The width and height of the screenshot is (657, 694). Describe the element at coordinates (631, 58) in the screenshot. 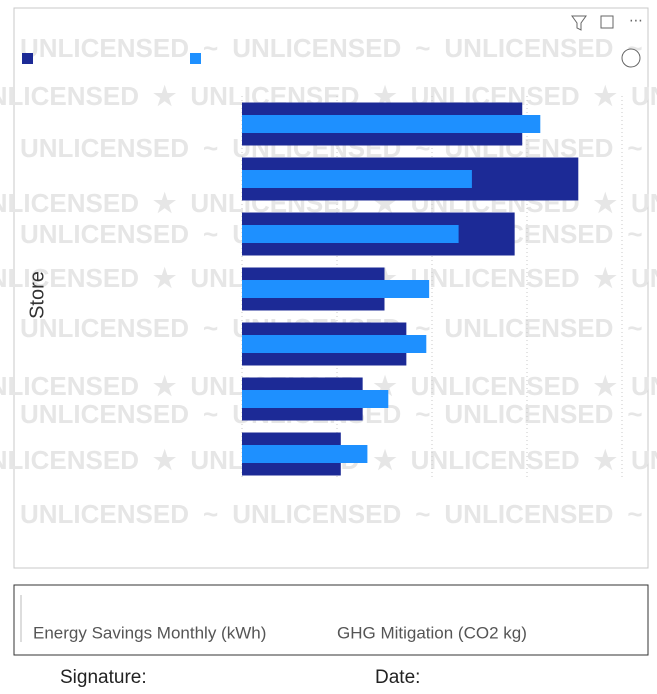

I see `info-icon` at that location.